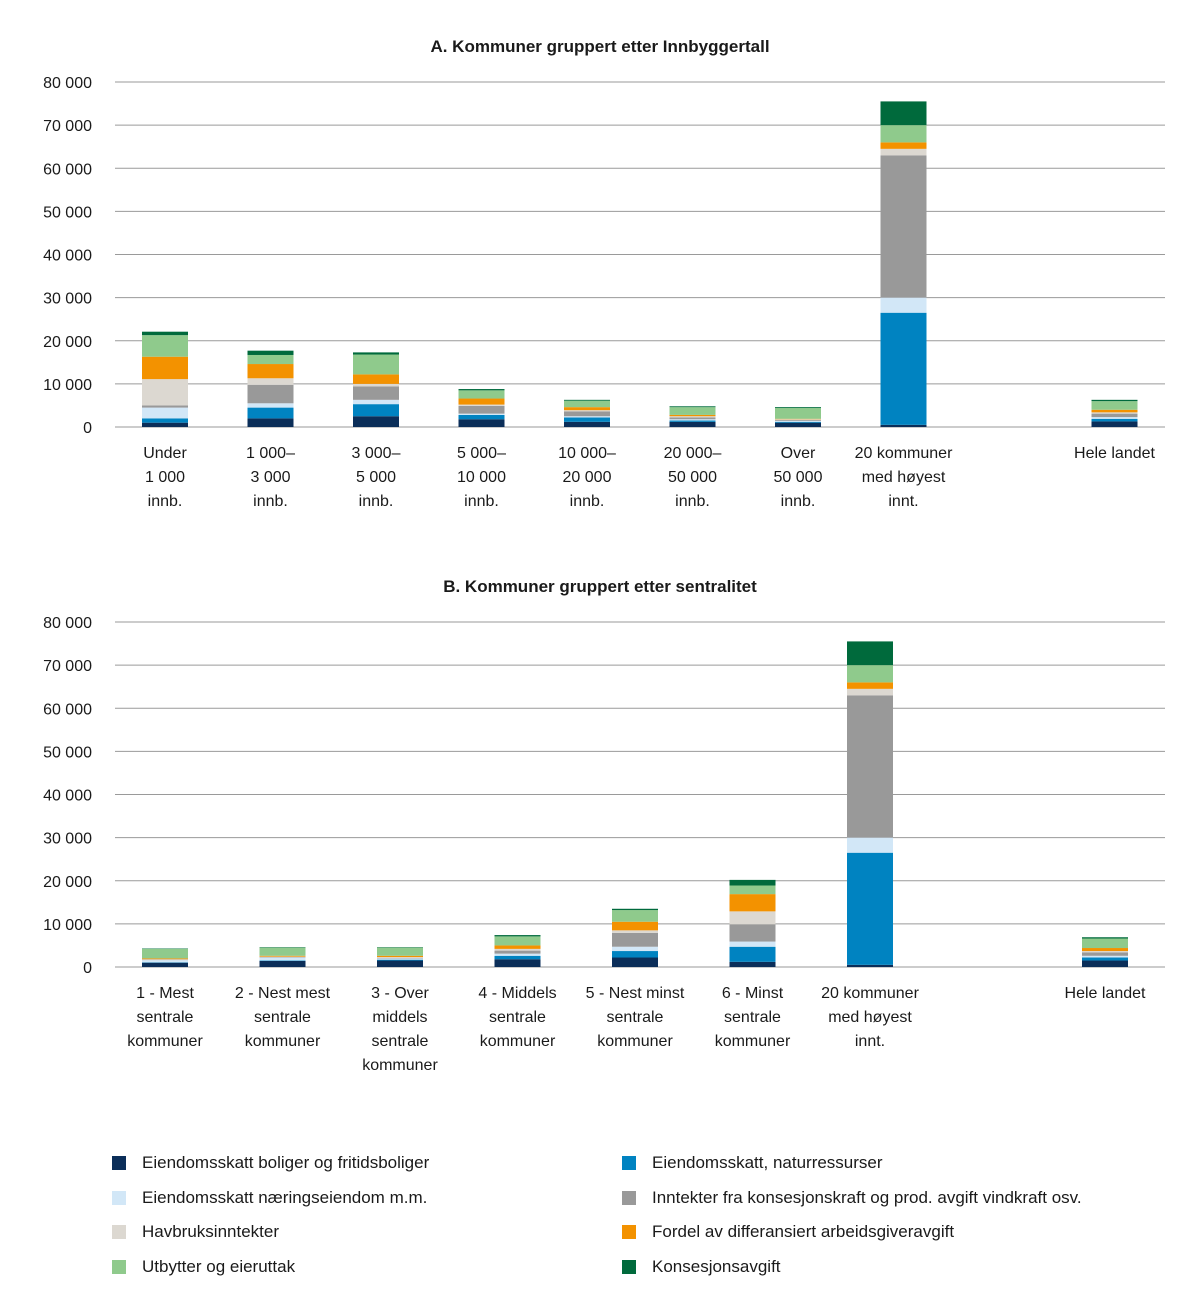 The image size is (1200, 1313). I want to click on y-tick-label: 60 000, so click(67, 169).